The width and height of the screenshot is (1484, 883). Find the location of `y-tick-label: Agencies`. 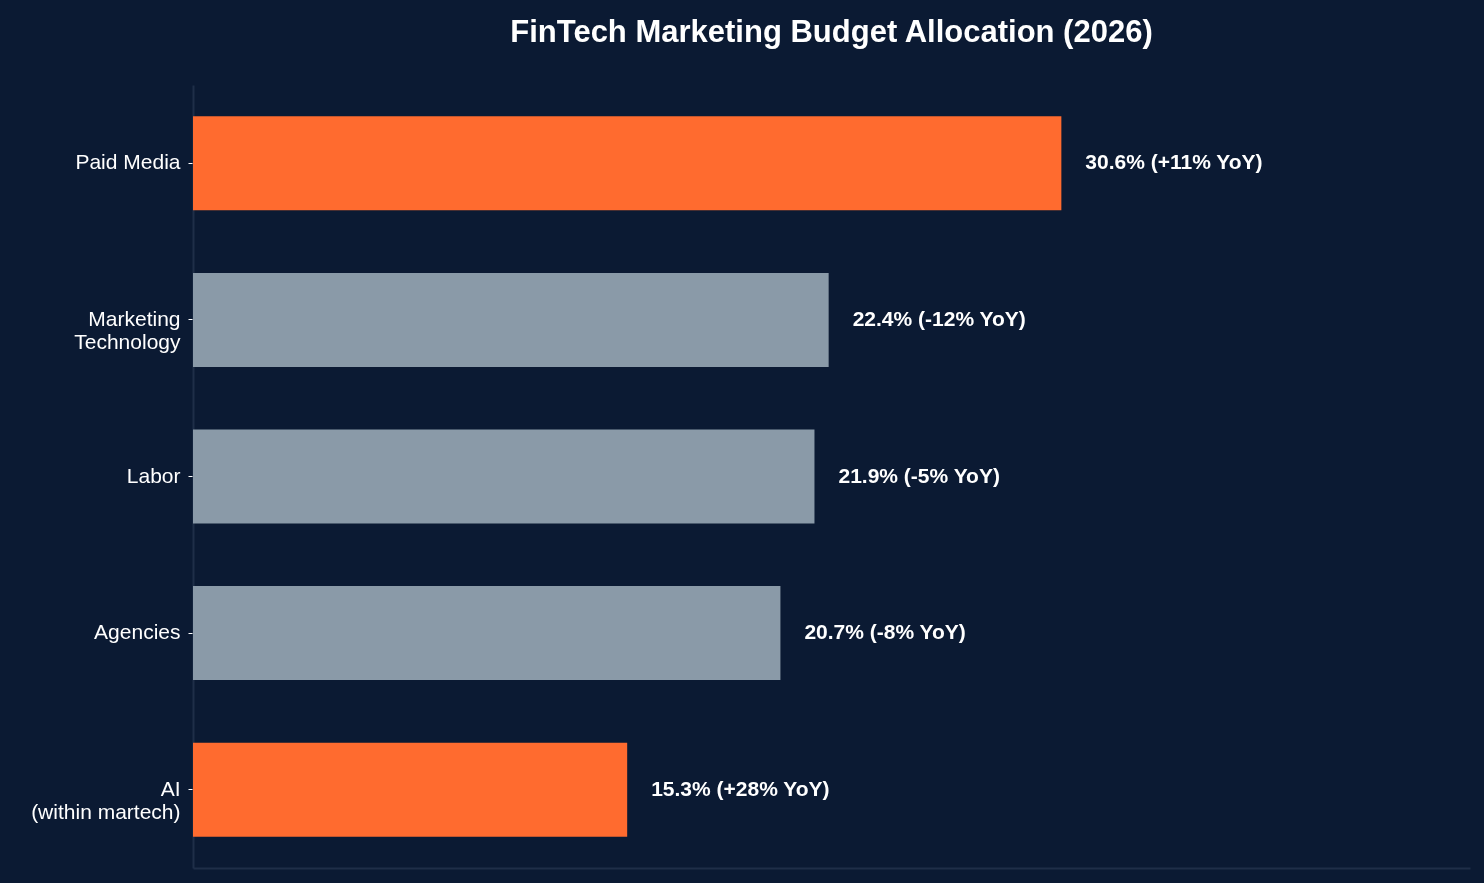

y-tick-label: Agencies is located at coordinates (137, 632).